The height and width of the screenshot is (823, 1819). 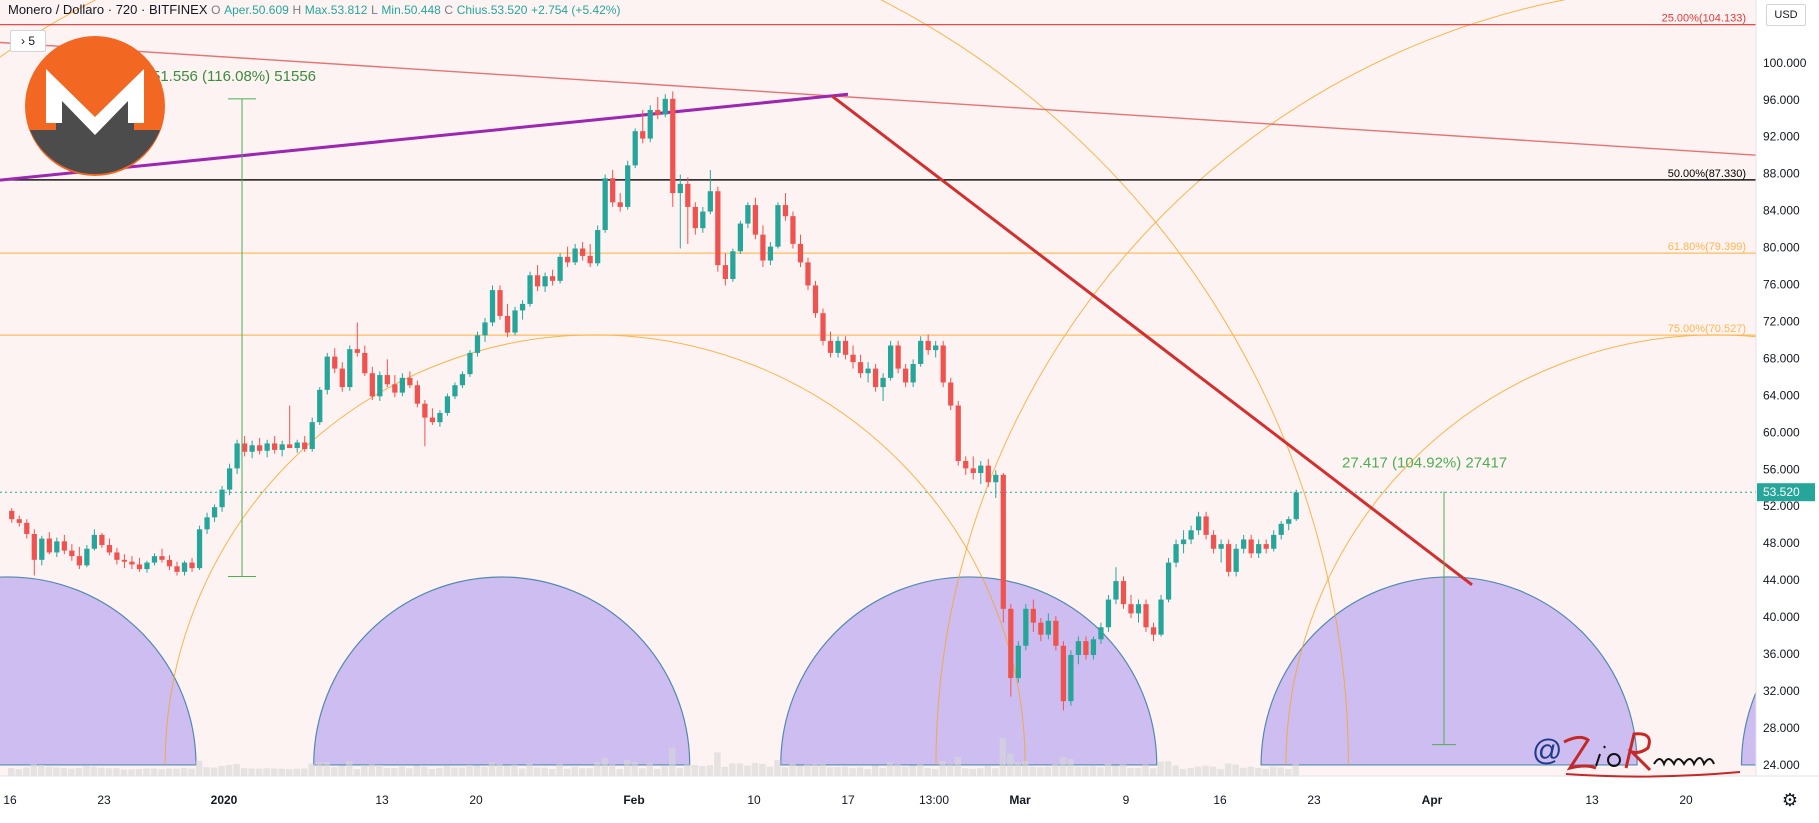 I want to click on close-label: C, so click(x=449, y=10).